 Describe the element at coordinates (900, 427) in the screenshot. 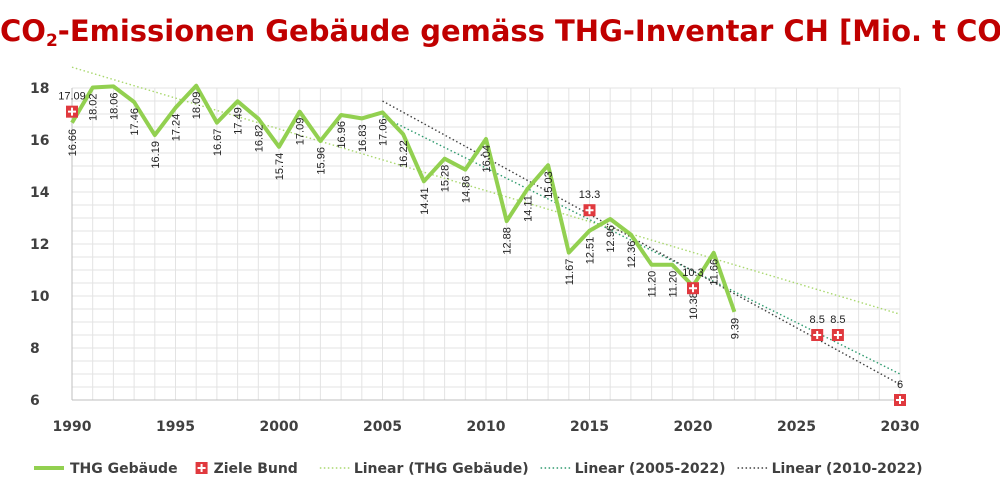

I see `x-tick-label: 2030` at that location.